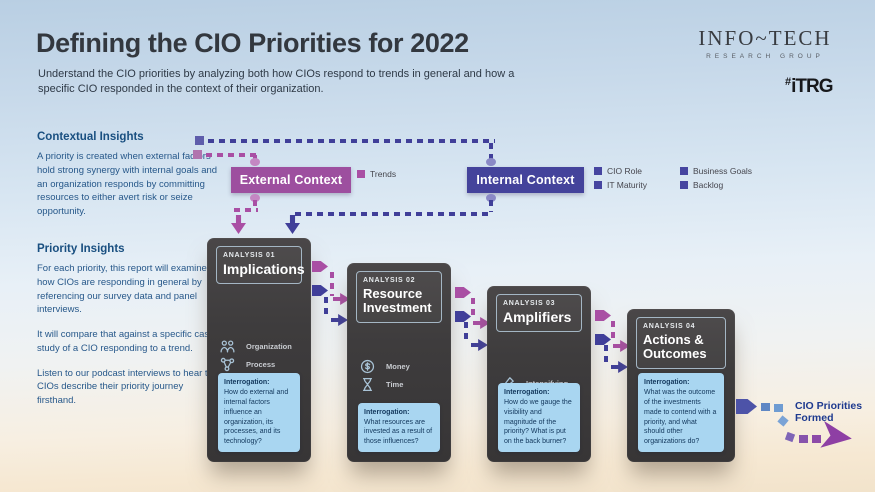  Describe the element at coordinates (765, 56) in the screenshot. I see `research-group-label: RESEARCH GROUP` at that location.